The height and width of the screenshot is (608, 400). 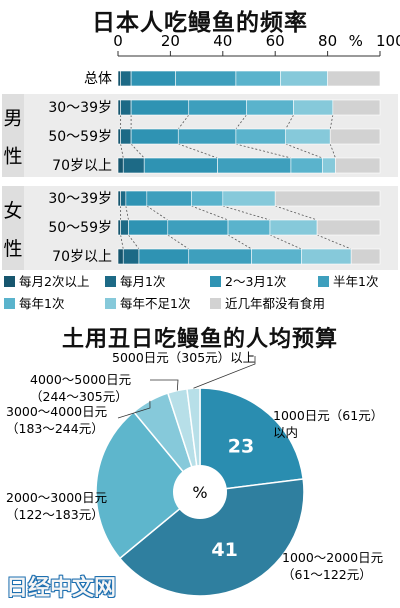 I want to click on legend-label: 近几年都没有食用, so click(x=275, y=303).